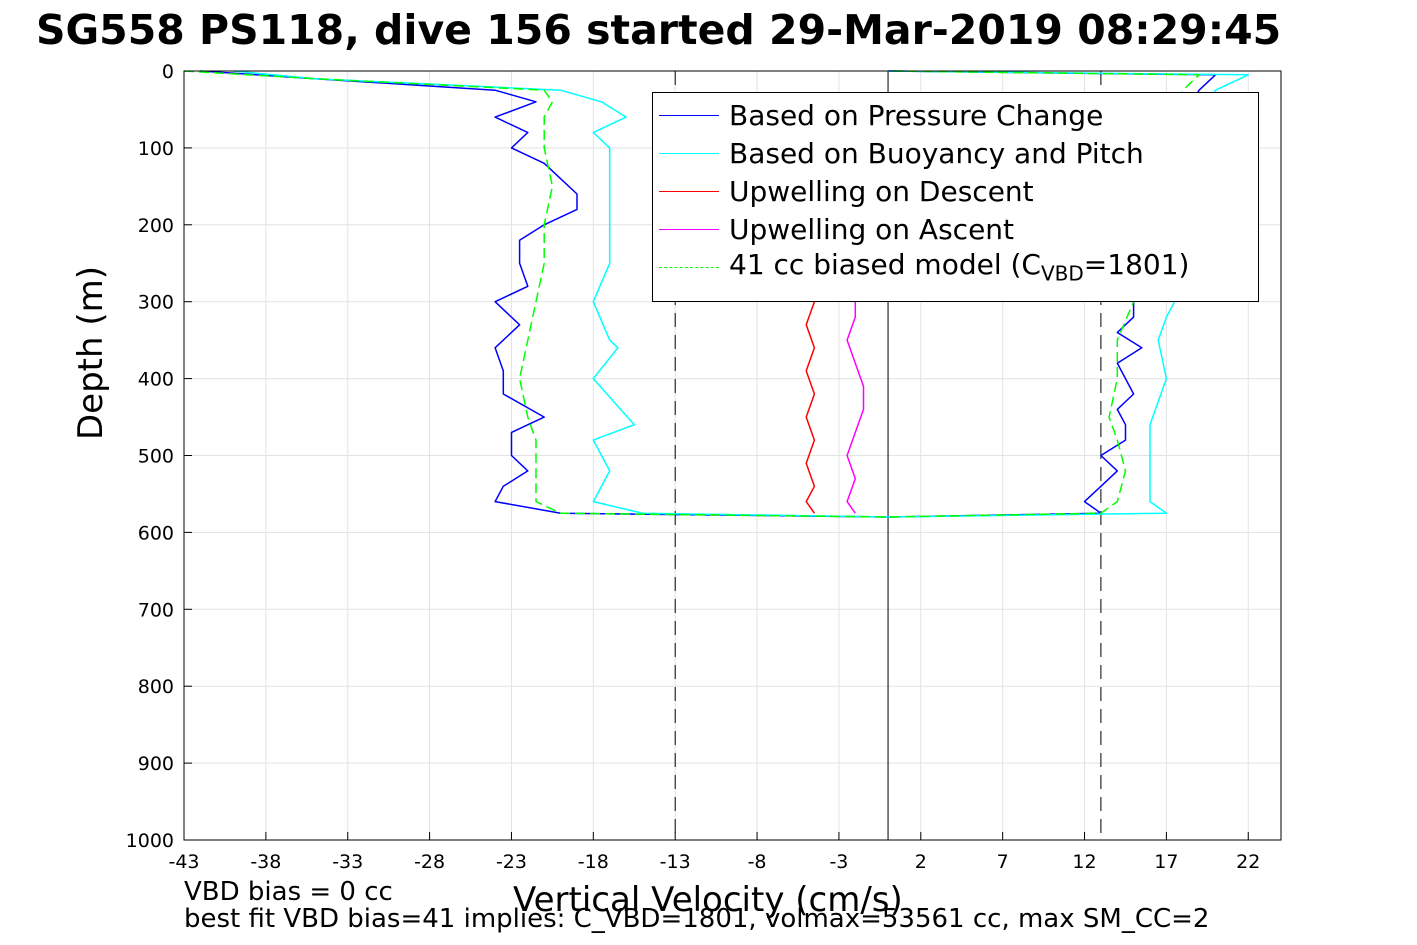  I want to click on legend-label: Based on Buoyancy and Pitch, so click(936, 153).